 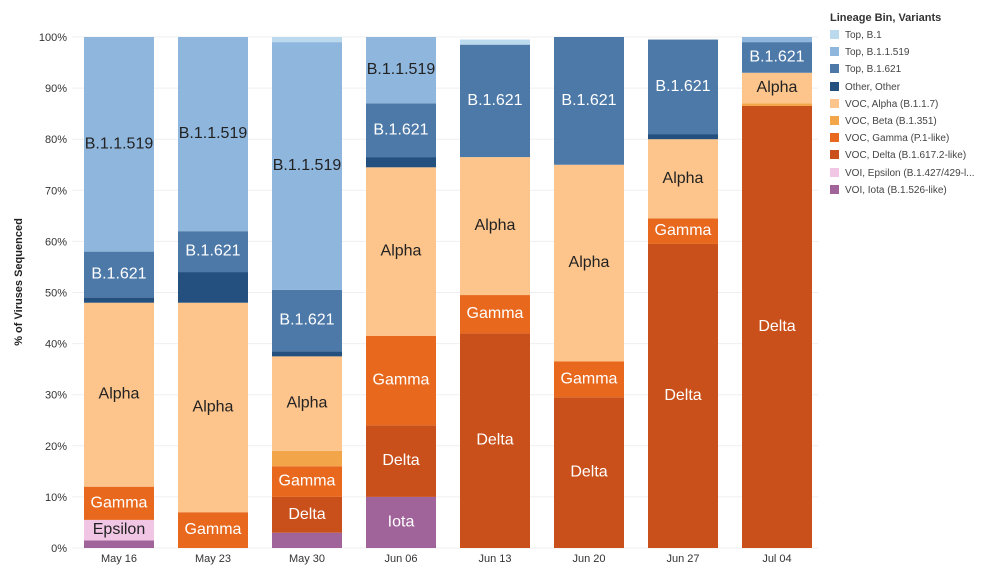 I want to click on legend-item: Other, Other, so click(x=918, y=87).